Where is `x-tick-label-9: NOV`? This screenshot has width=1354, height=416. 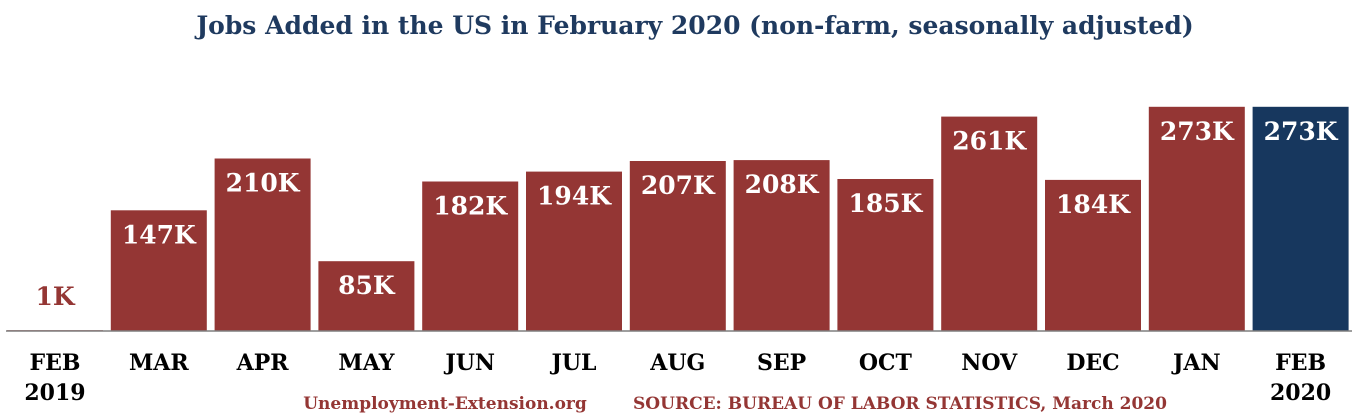
x-tick-label-9: NOV is located at coordinates (989, 363).